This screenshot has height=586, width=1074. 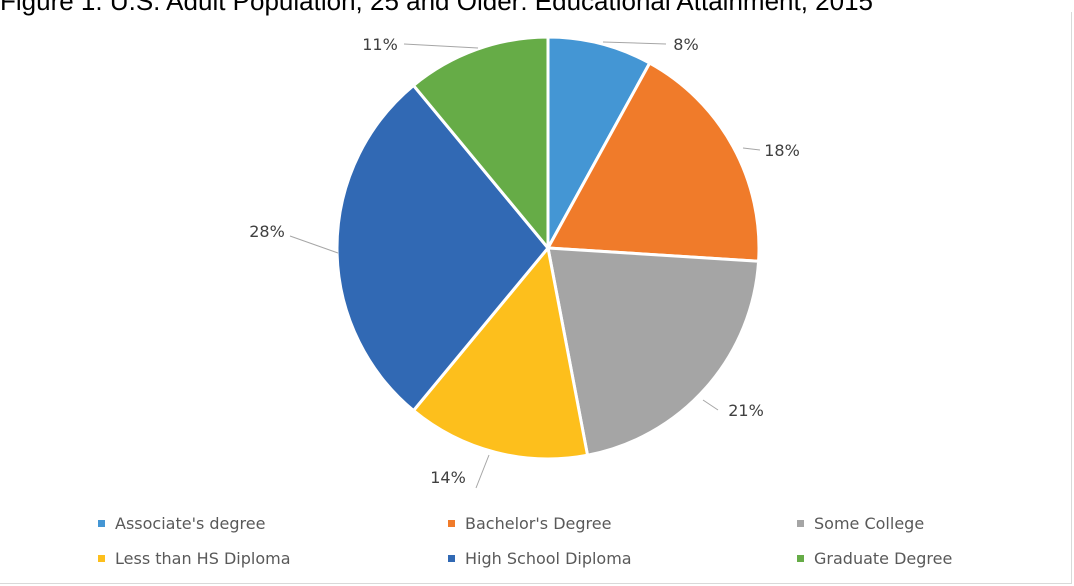 I want to click on pie-slice-associate-s-degree, so click(x=599, y=142).